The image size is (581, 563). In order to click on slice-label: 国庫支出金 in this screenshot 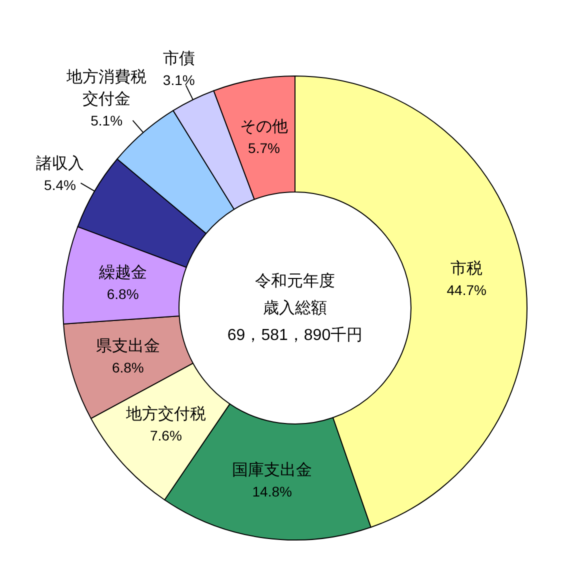, I will do `click(272, 469)`.